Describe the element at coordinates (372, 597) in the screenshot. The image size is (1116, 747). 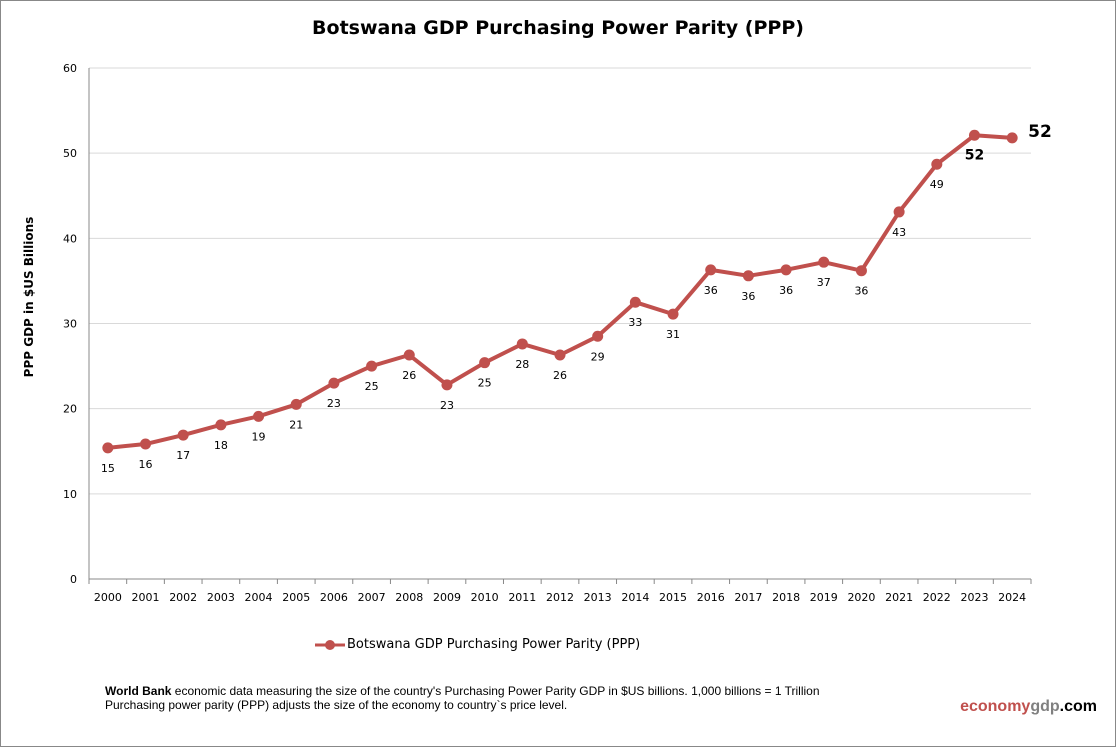
I see `x-tick-label: 2007` at that location.